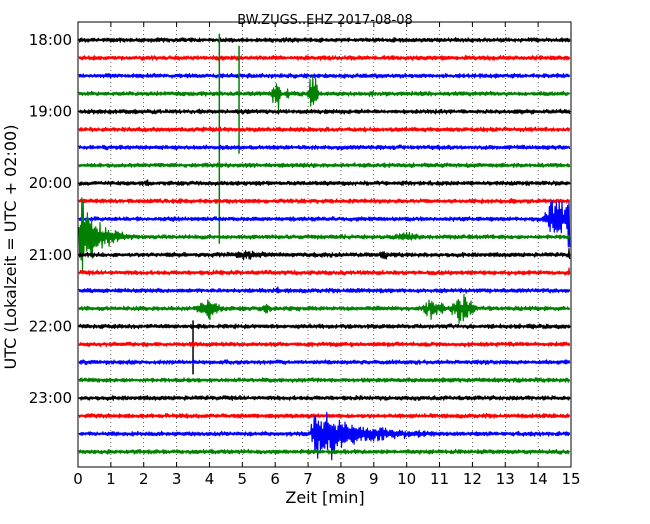 This screenshot has width=650, height=524. I want to click on x-axis-label: Zeit [min], so click(324, 497).